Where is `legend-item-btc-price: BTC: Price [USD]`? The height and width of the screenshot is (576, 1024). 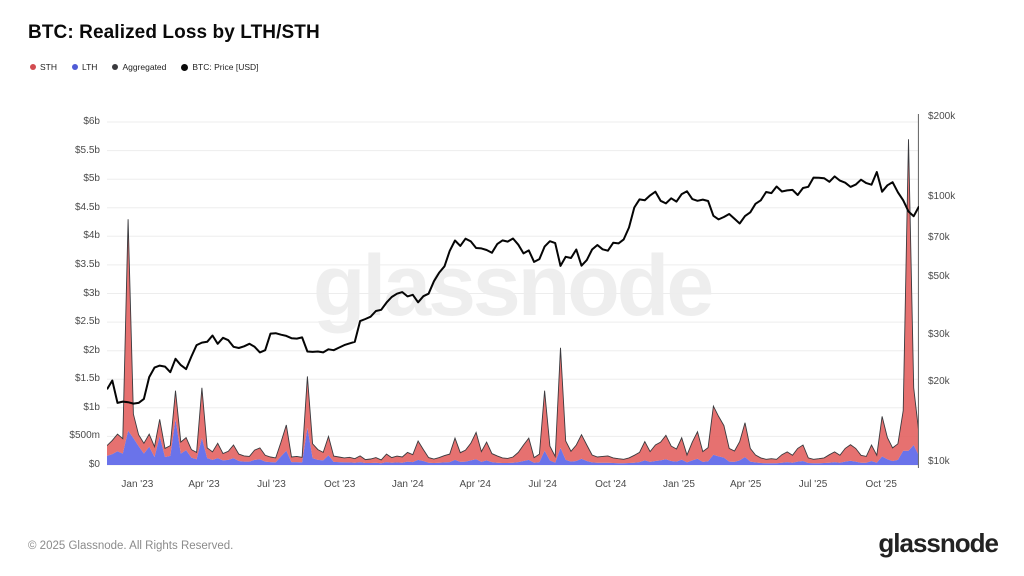 legend-item-btc-price: BTC: Price [USD] is located at coordinates (220, 67).